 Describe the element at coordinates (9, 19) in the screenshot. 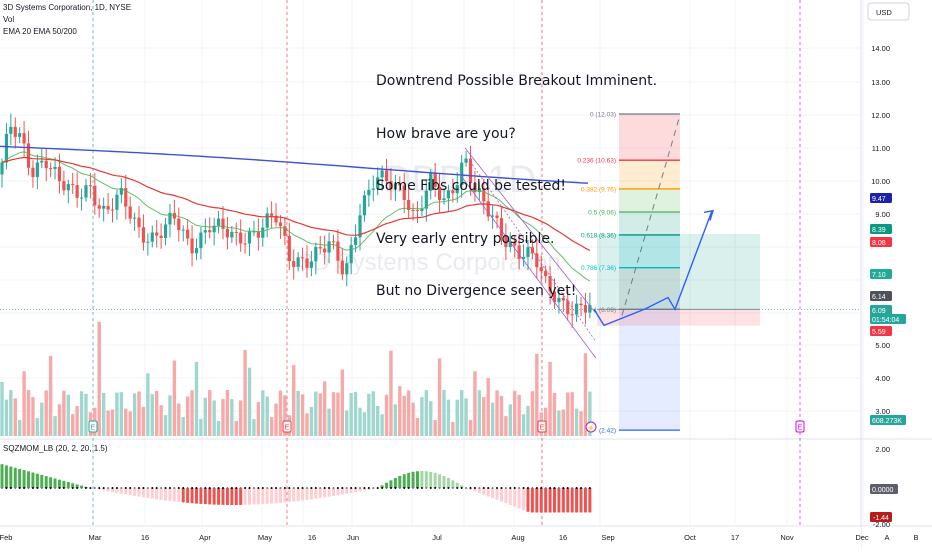

I see `volume-legend: Vol` at that location.